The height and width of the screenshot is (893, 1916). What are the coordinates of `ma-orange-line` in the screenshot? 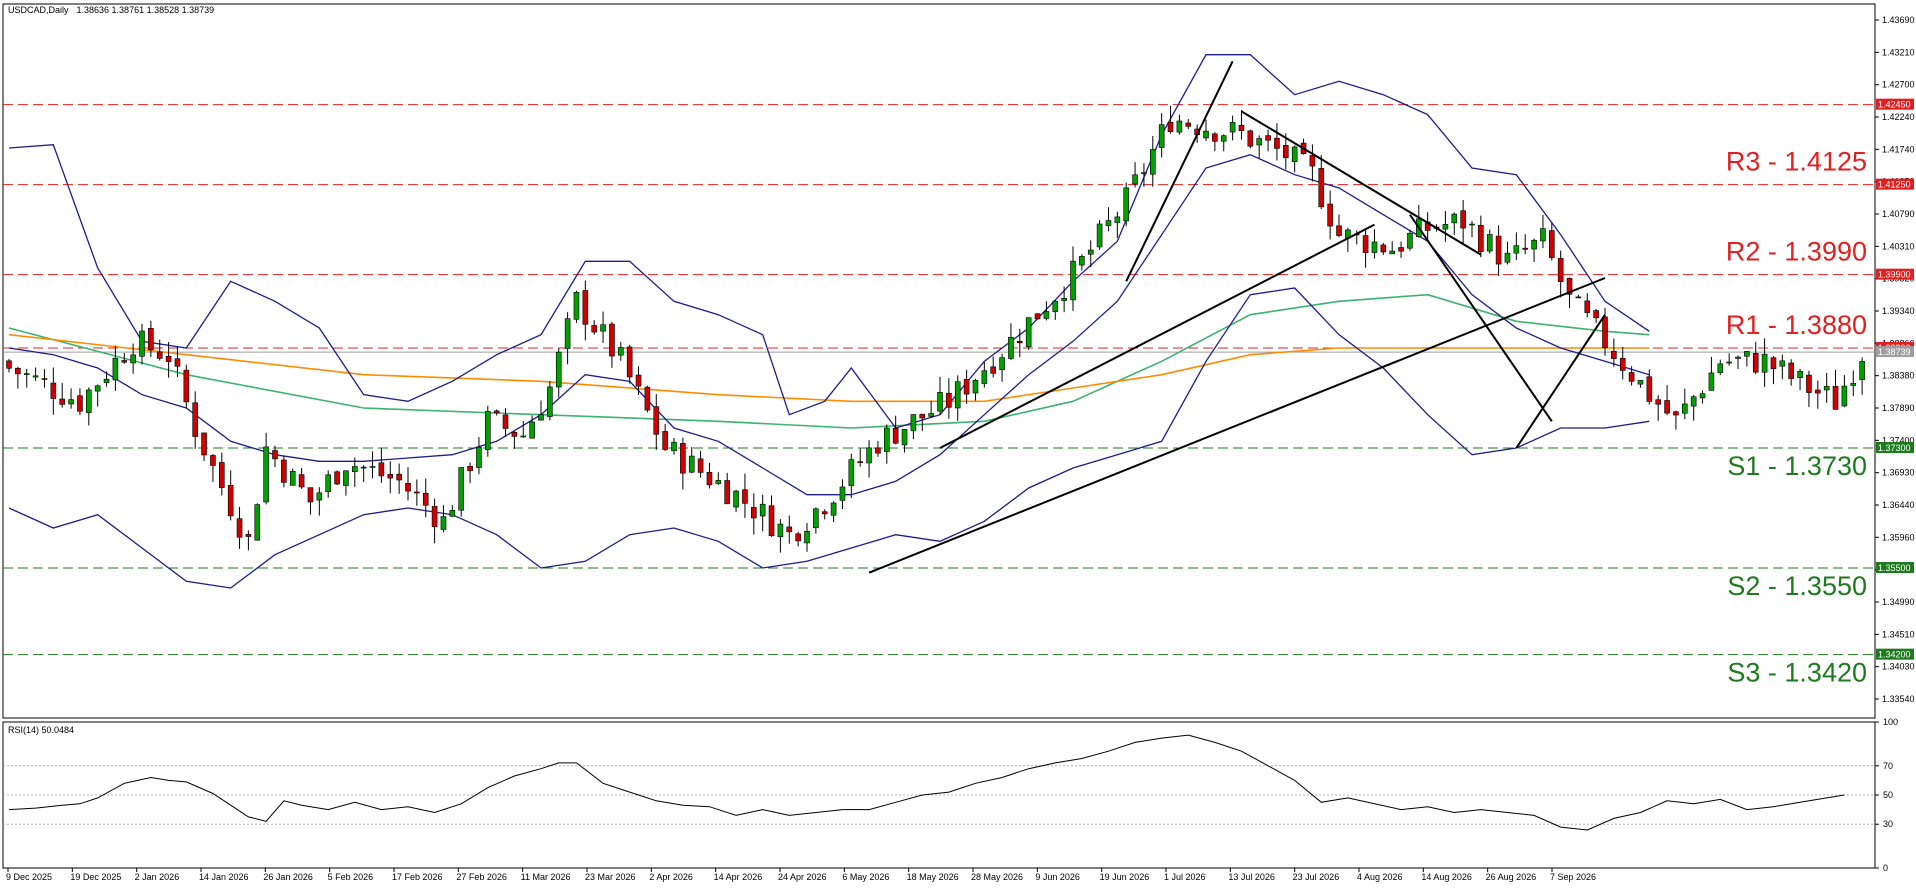 It's located at (829, 368).